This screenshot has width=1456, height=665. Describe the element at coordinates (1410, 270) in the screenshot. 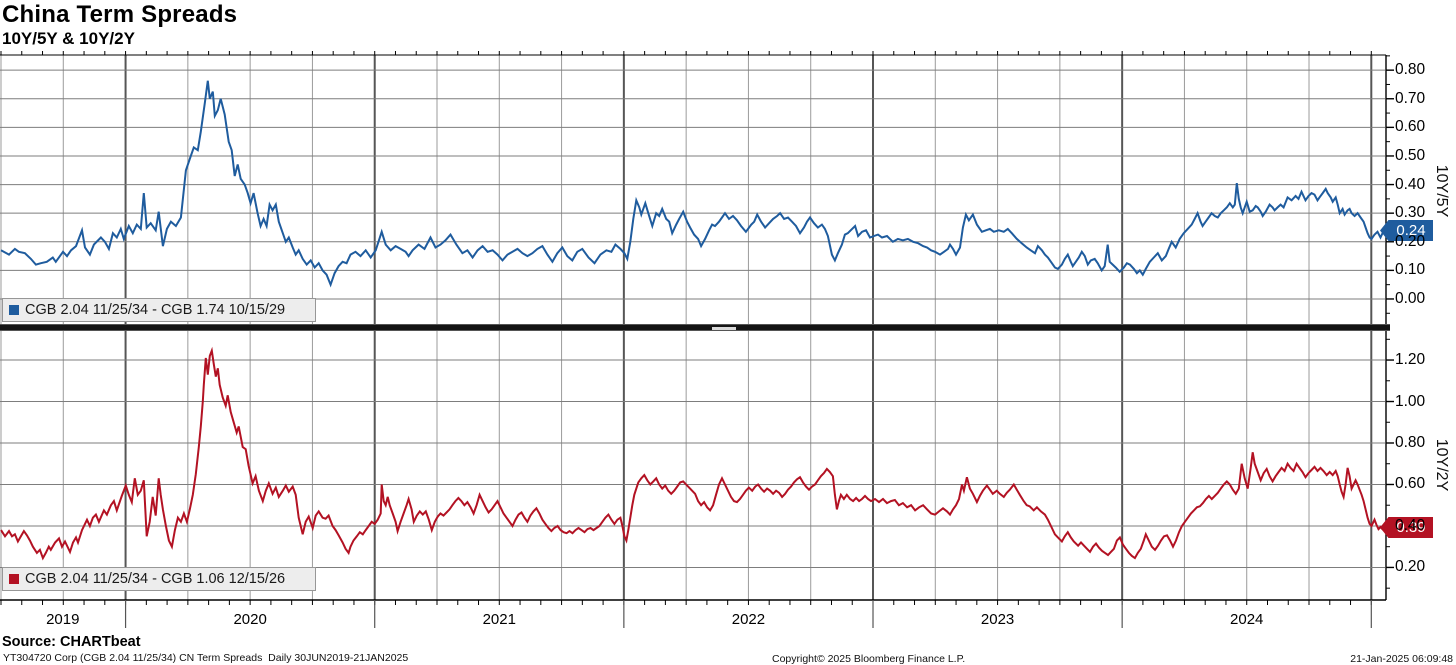

I see `y-tick-label: 0.10` at that location.